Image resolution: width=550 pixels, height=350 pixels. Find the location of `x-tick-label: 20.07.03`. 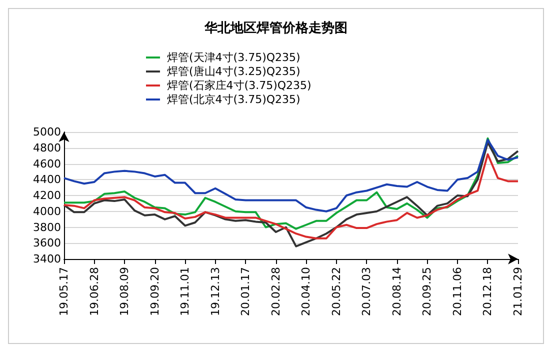

x-tick-label: 20.07.03 is located at coordinates (367, 291).